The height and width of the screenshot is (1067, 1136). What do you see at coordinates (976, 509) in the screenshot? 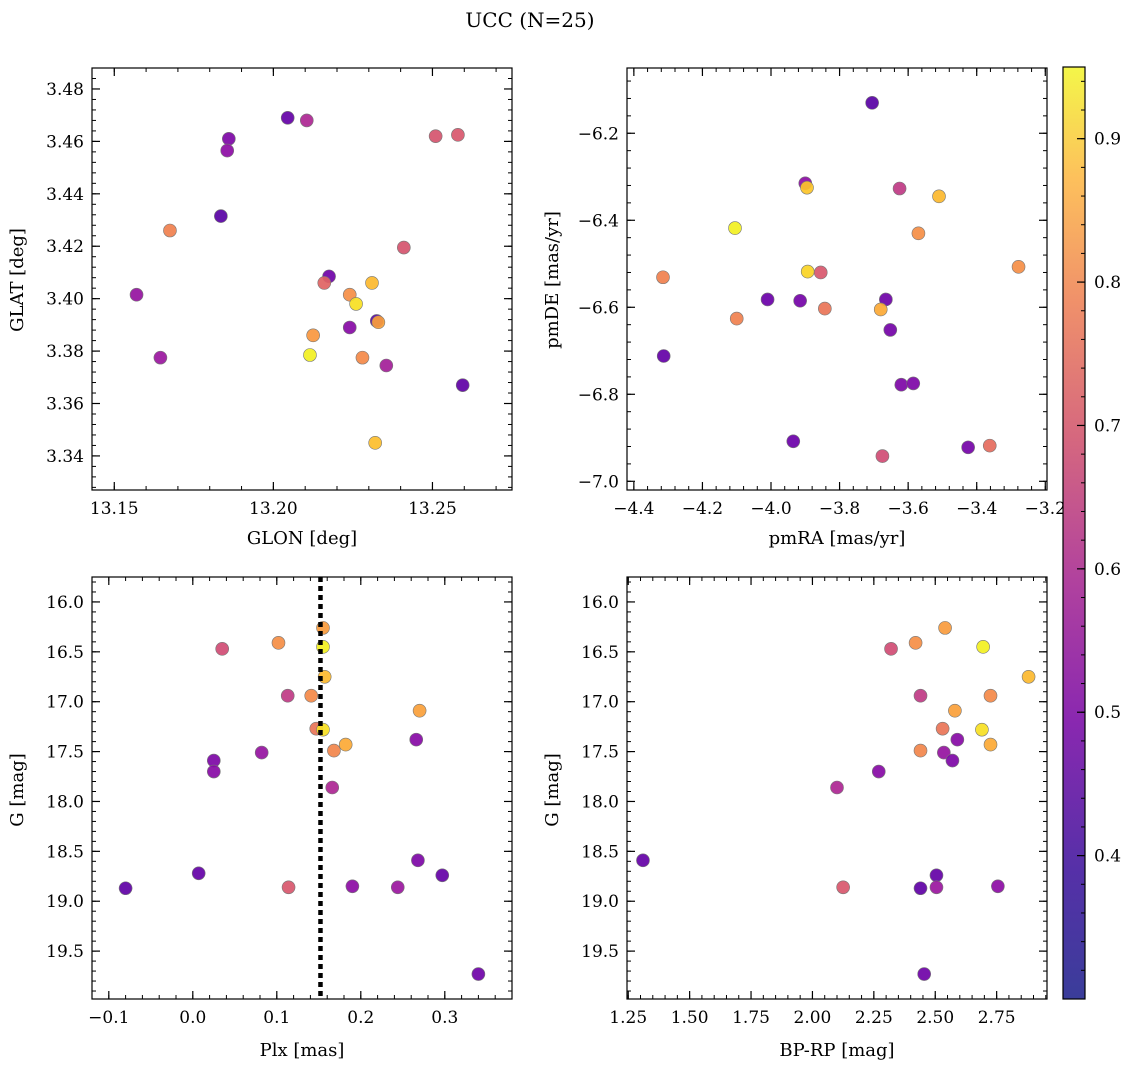
I see `x-tick-label: −3.4` at bounding box center [976, 509].